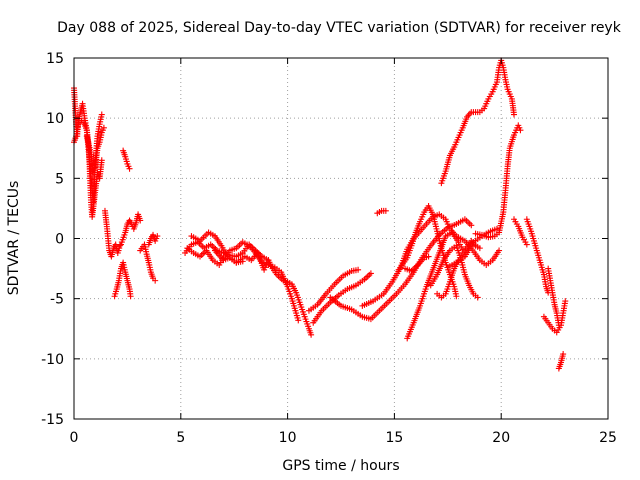 The image size is (640, 480). What do you see at coordinates (126, 159) in the screenshot?
I see `series-arc5` at bounding box center [126, 159].